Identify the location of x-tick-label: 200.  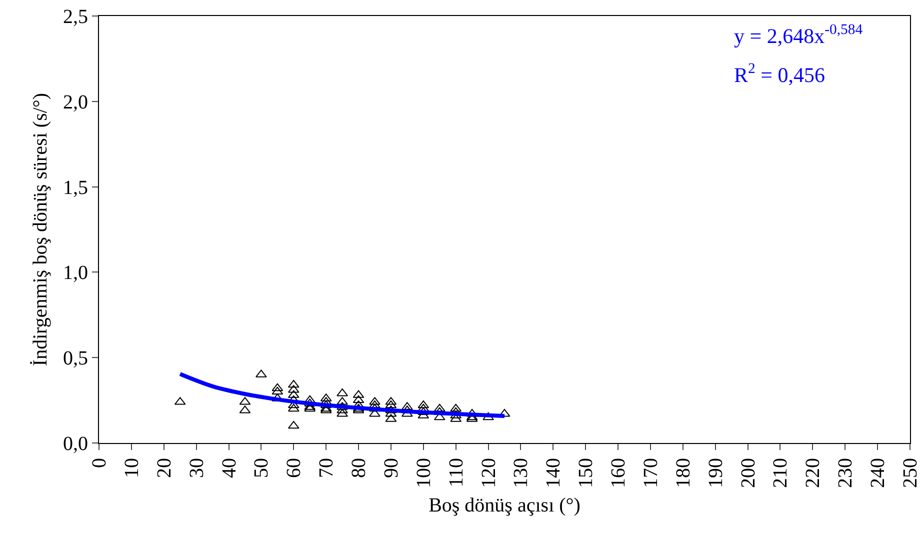
(748, 473).